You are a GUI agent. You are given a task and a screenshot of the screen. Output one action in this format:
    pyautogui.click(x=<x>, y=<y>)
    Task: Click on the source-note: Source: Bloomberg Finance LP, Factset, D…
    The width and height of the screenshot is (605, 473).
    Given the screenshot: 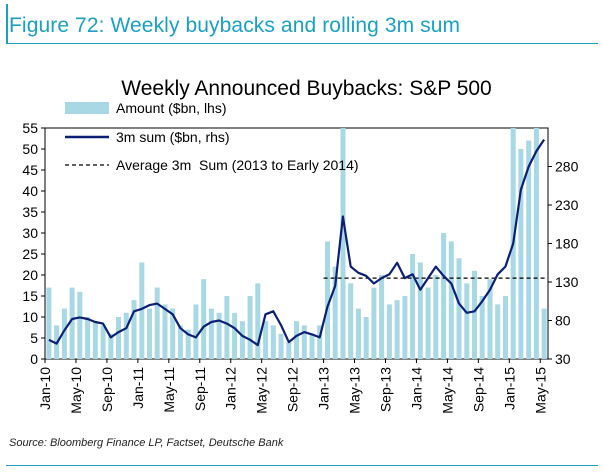 What is the action you would take?
    pyautogui.click(x=146, y=443)
    